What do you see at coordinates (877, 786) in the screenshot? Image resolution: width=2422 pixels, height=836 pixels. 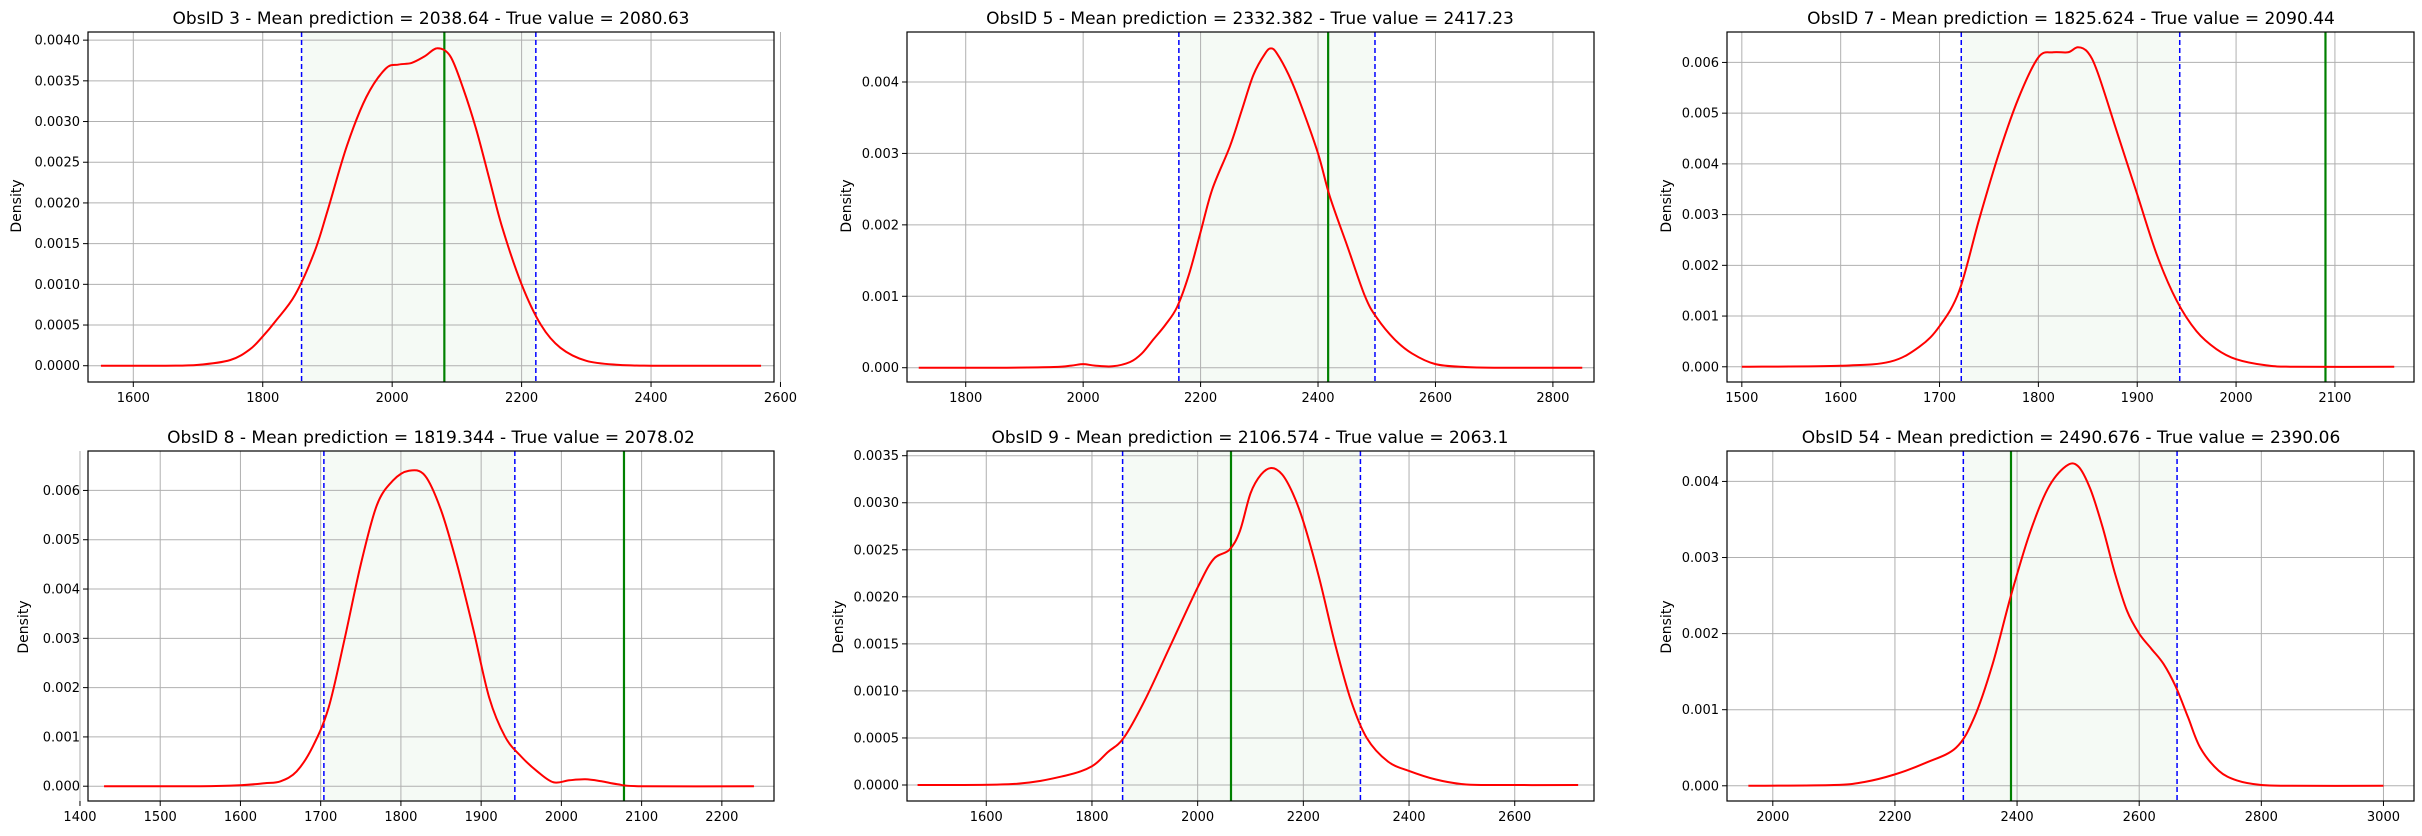 I see `y-tick-label: 0.0000` at bounding box center [877, 786].